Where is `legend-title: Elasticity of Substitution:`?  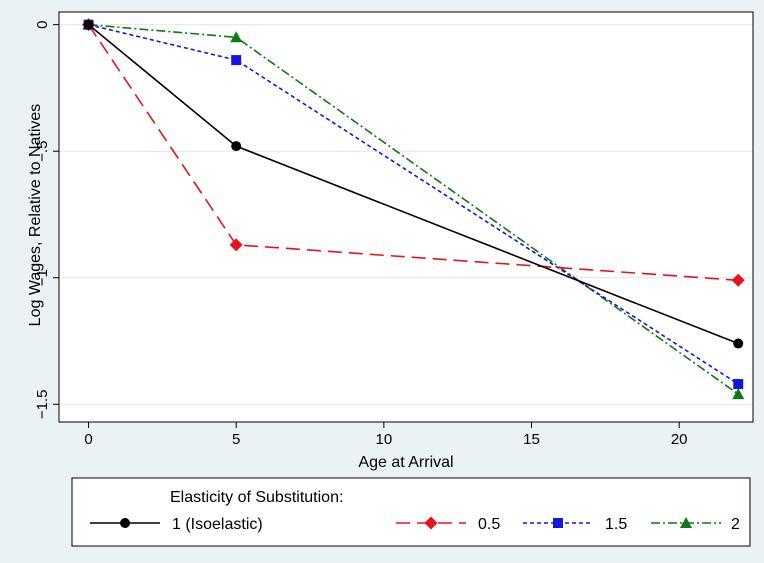
legend-title: Elasticity of Substitution: is located at coordinates (256, 497).